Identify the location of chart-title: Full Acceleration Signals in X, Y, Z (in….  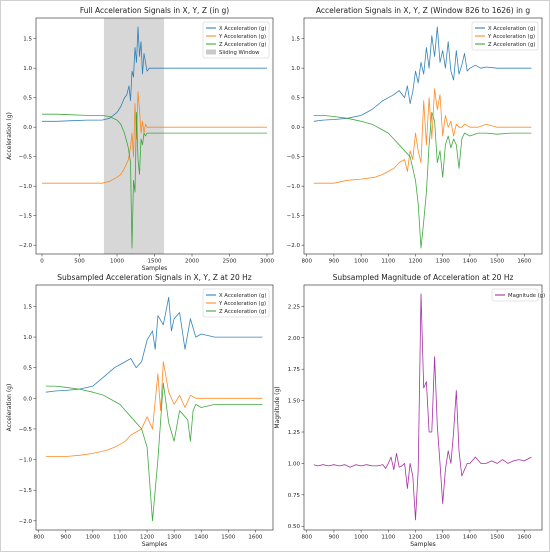
(154, 10).